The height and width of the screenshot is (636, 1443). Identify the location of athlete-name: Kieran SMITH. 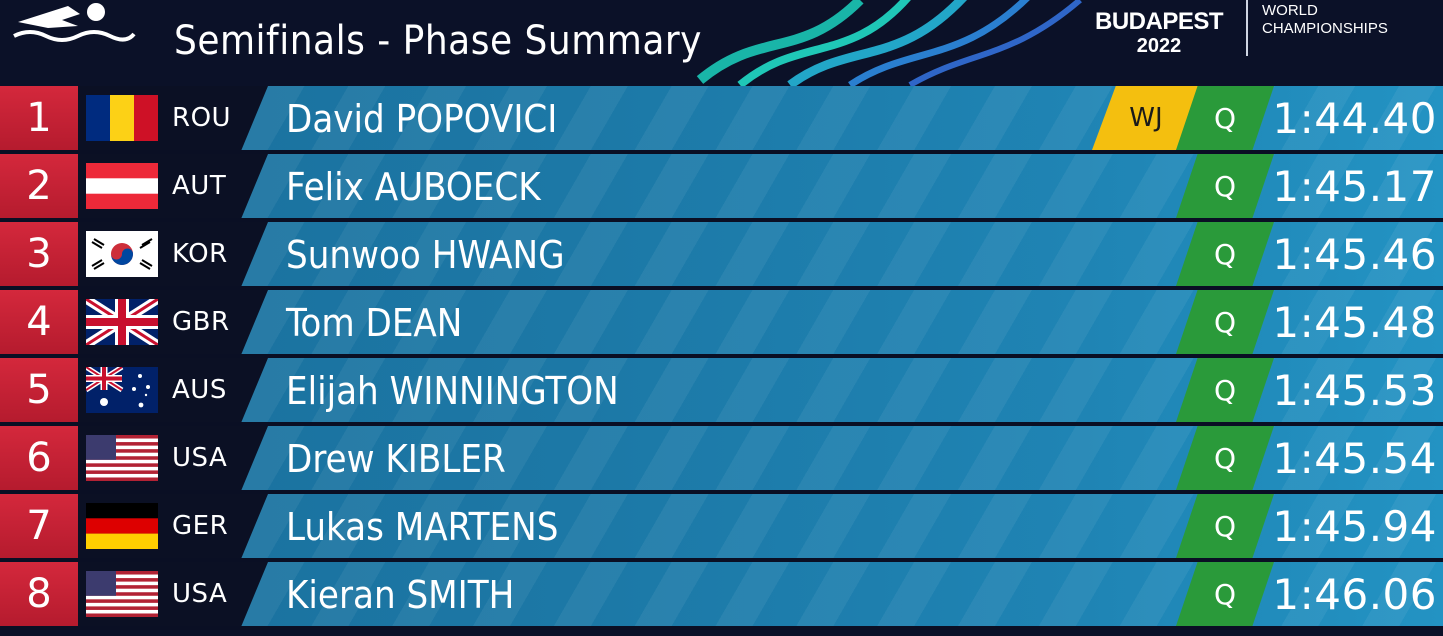
(400, 595).